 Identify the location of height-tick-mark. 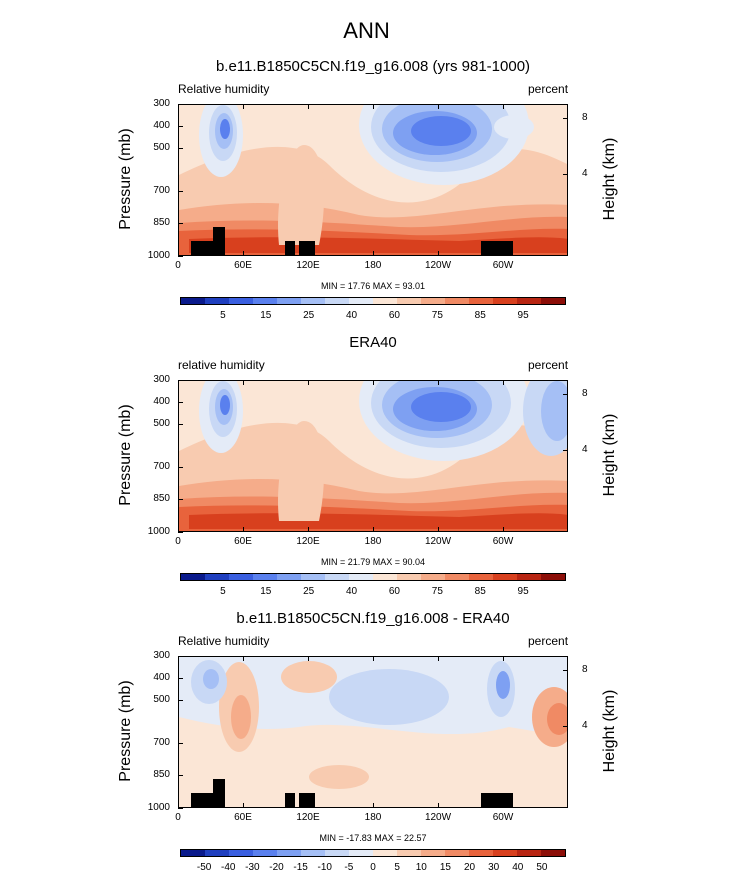
(565, 450).